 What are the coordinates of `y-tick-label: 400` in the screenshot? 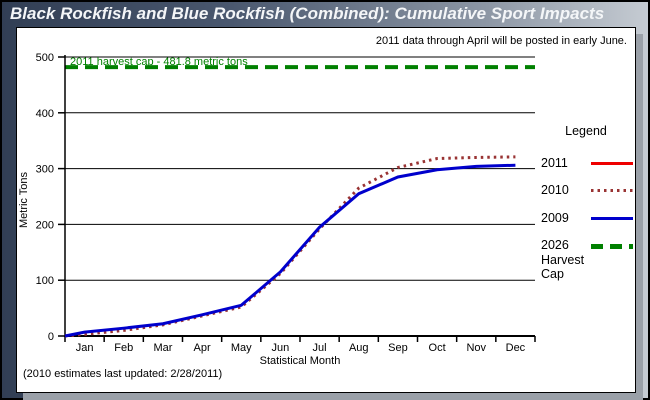 It's located at (45, 114).